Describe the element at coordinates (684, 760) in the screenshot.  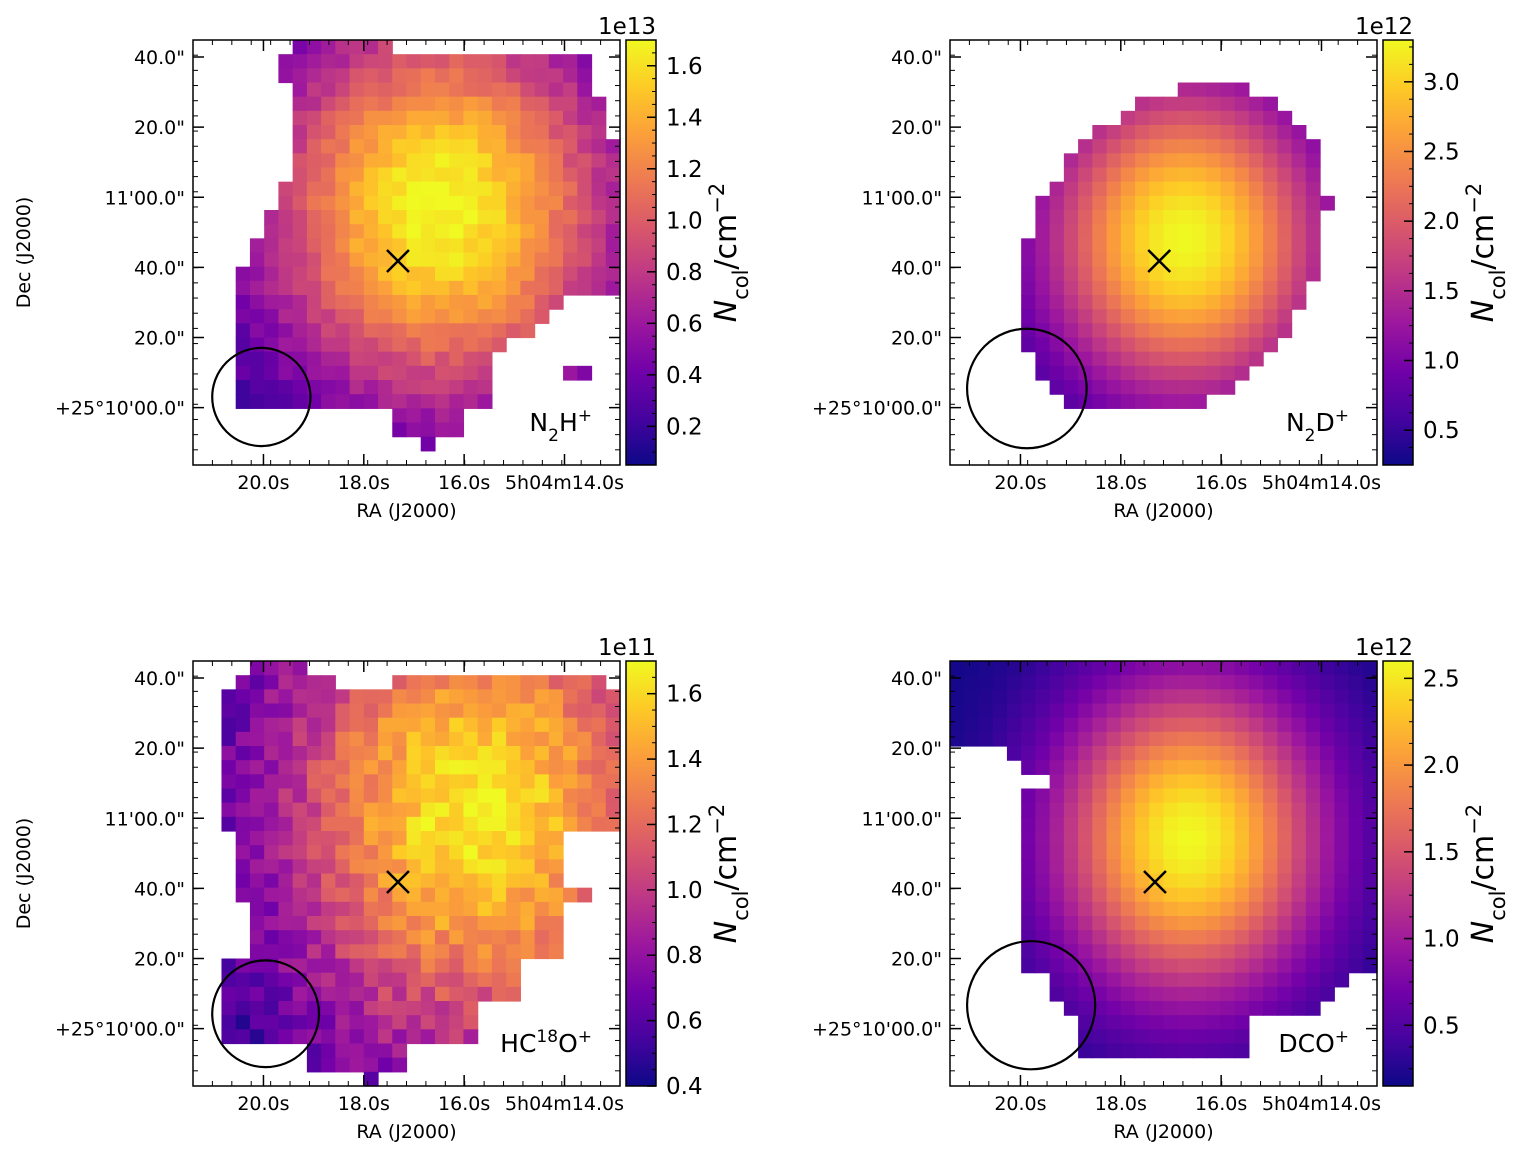
I see `colorbar-tick-label: 1.4` at that location.